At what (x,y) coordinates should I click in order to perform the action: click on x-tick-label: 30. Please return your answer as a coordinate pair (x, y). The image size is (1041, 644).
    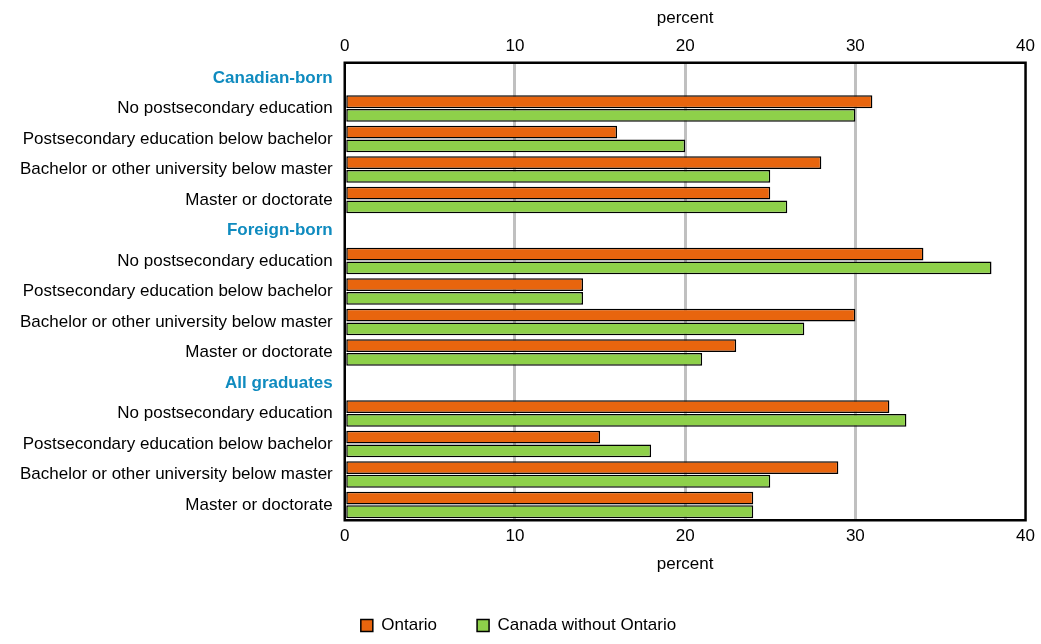
    Looking at the image, I should click on (855, 46).